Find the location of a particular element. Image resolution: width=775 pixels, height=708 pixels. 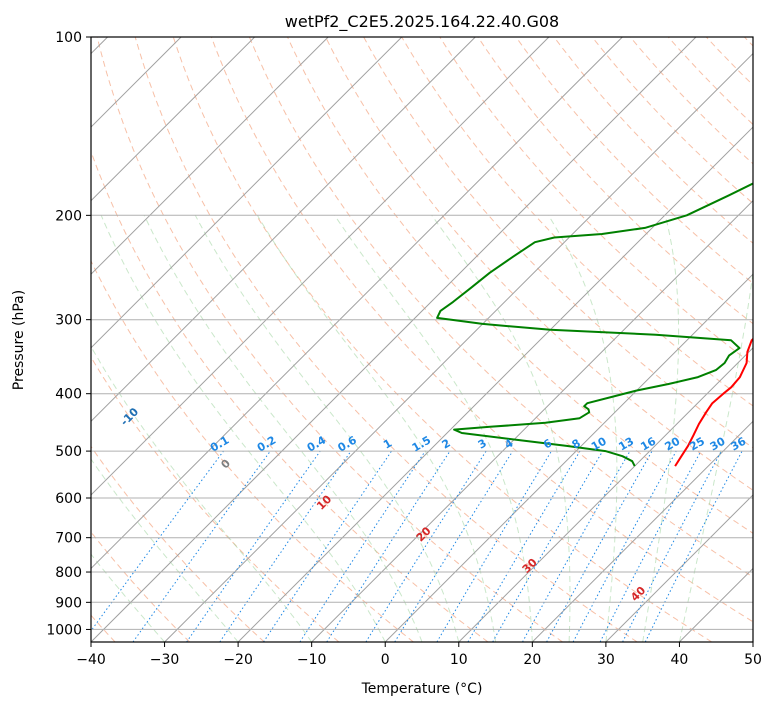

x-tick-label: 30 is located at coordinates (606, 660).